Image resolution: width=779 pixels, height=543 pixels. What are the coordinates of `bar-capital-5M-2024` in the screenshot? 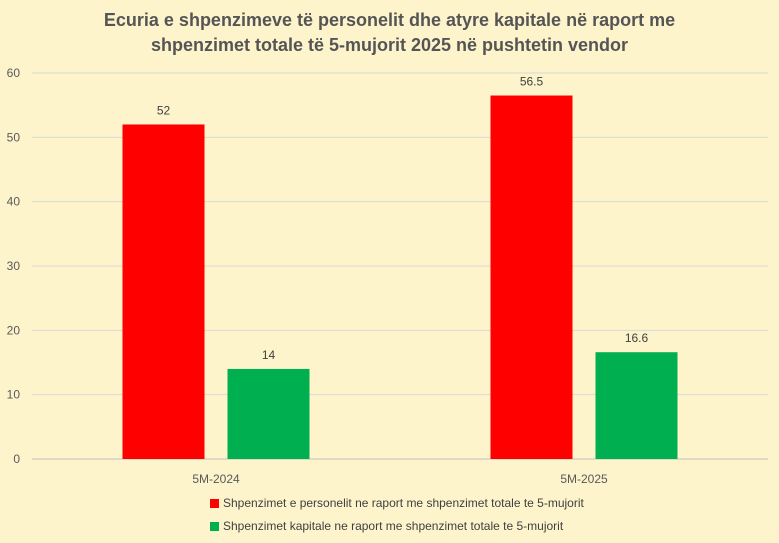 It's located at (268, 413).